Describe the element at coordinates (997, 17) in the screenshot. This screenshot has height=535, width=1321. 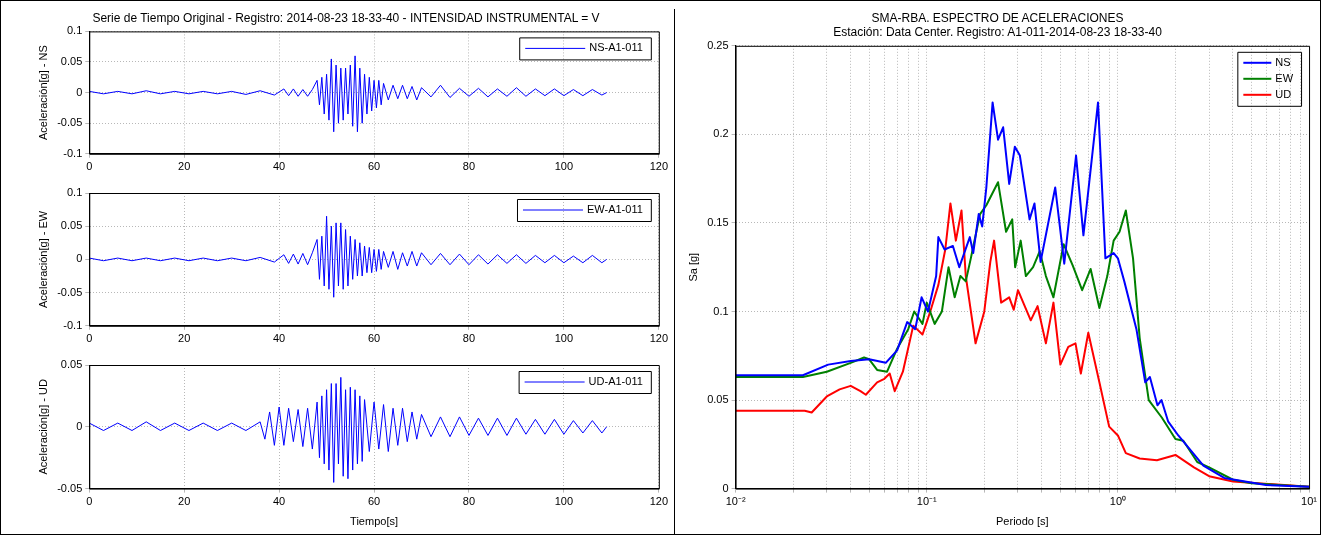
I see `chart-title: SMA-RBA. ESPECTRO DE ACELERACIONES` at that location.